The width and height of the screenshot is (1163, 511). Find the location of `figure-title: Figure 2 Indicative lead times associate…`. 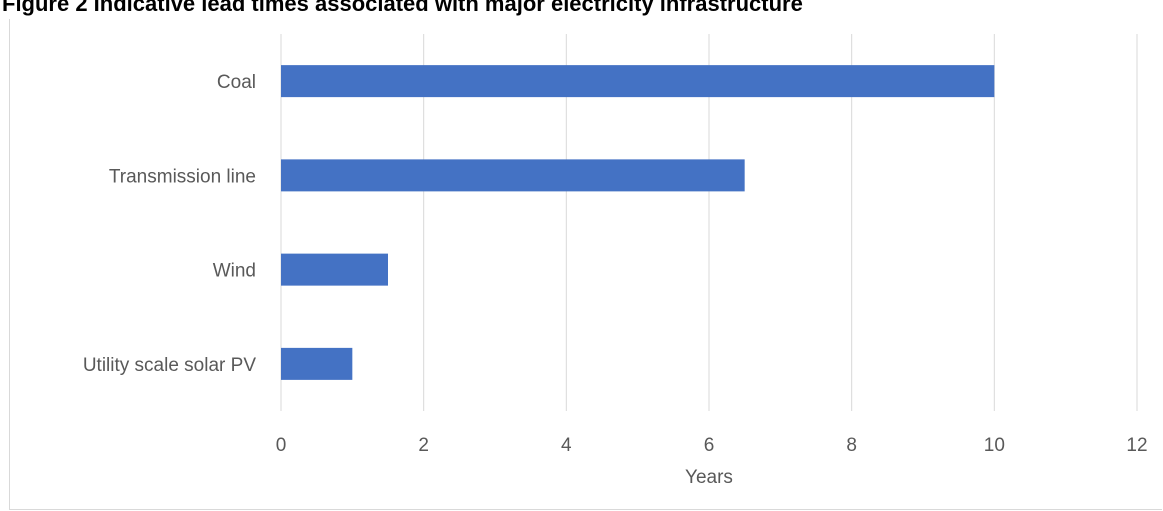

figure-title: Figure 2 Indicative lead times associate… is located at coordinates (402, 8).